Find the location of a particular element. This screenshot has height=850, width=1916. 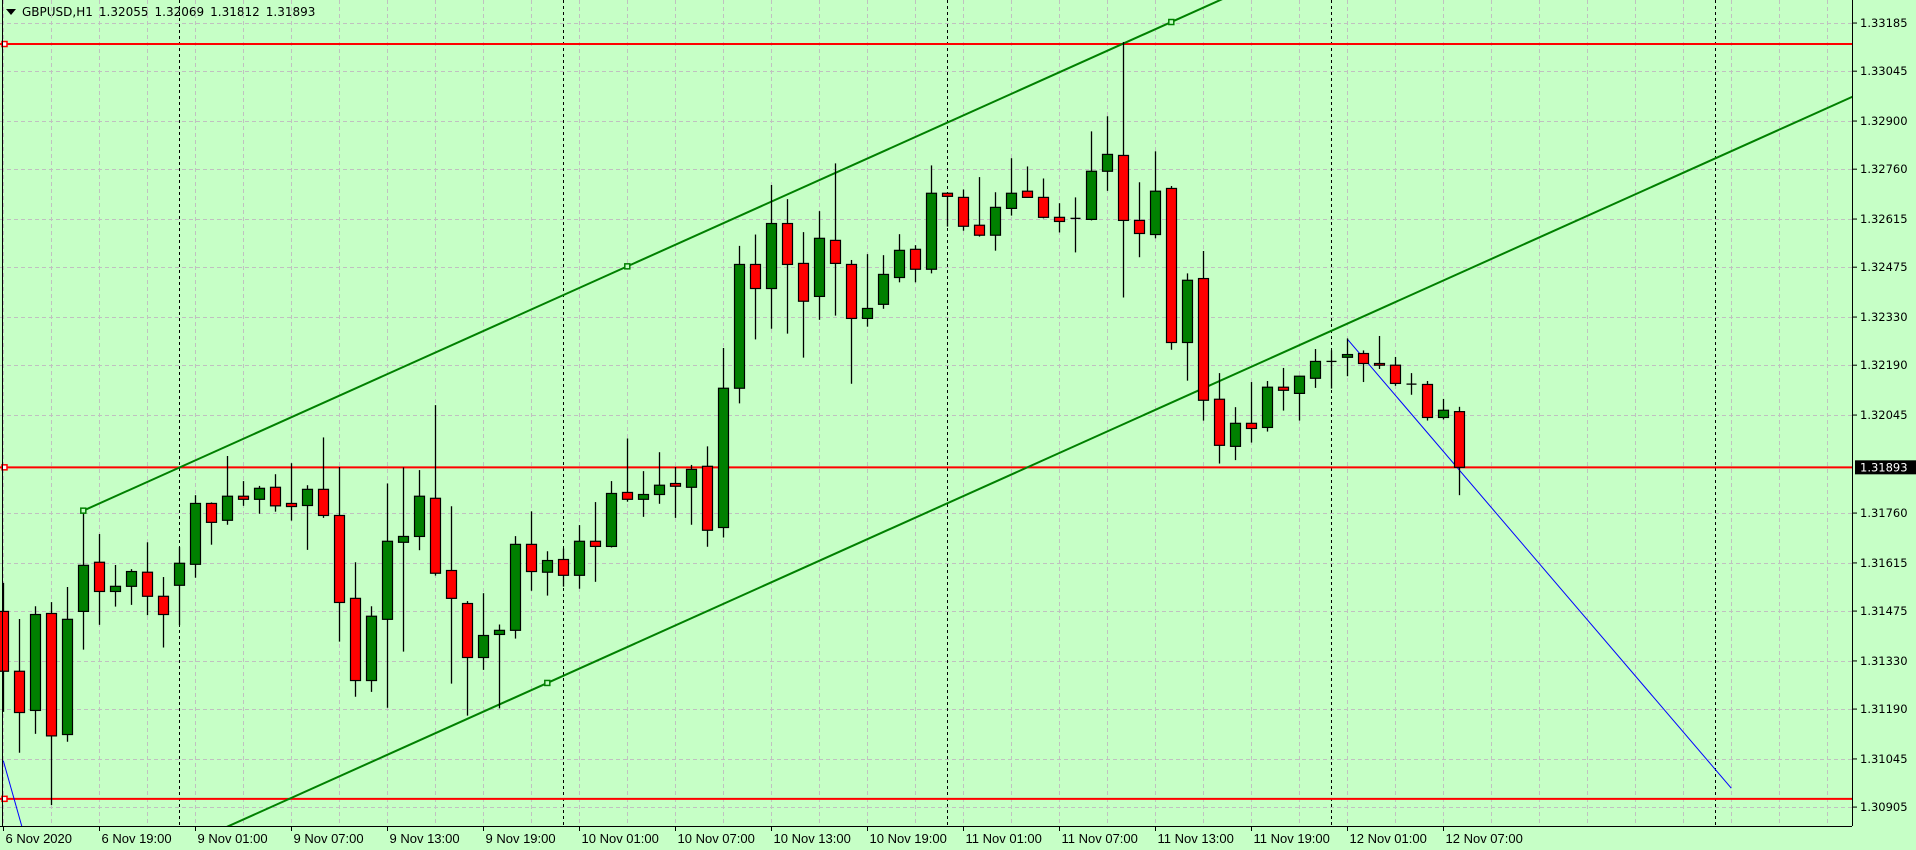

current-price-label: 1.31893 is located at coordinates (1884, 467).